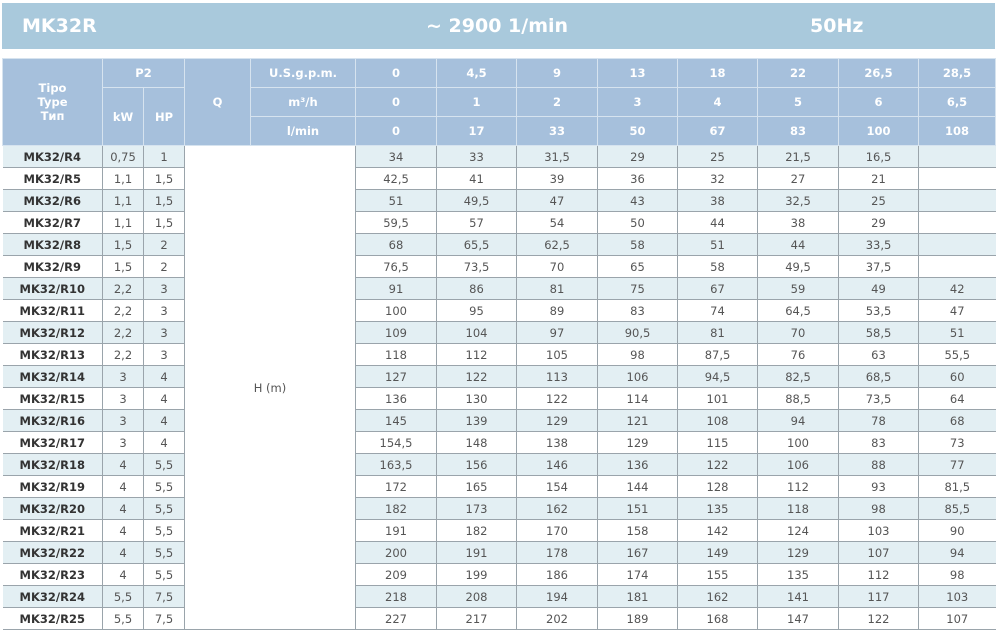 The image size is (1000, 631). What do you see at coordinates (557, 310) in the screenshot?
I see `head-value: 89` at bounding box center [557, 310].